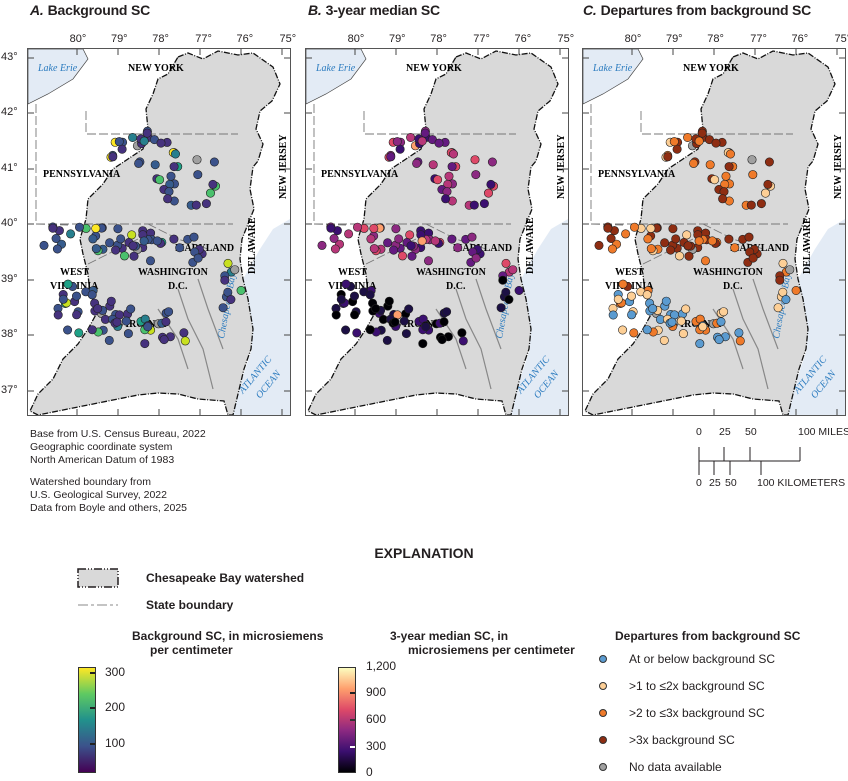  What do you see at coordinates (336, 77) in the screenshot?
I see `lake-erie-water` at bounding box center [336, 77].